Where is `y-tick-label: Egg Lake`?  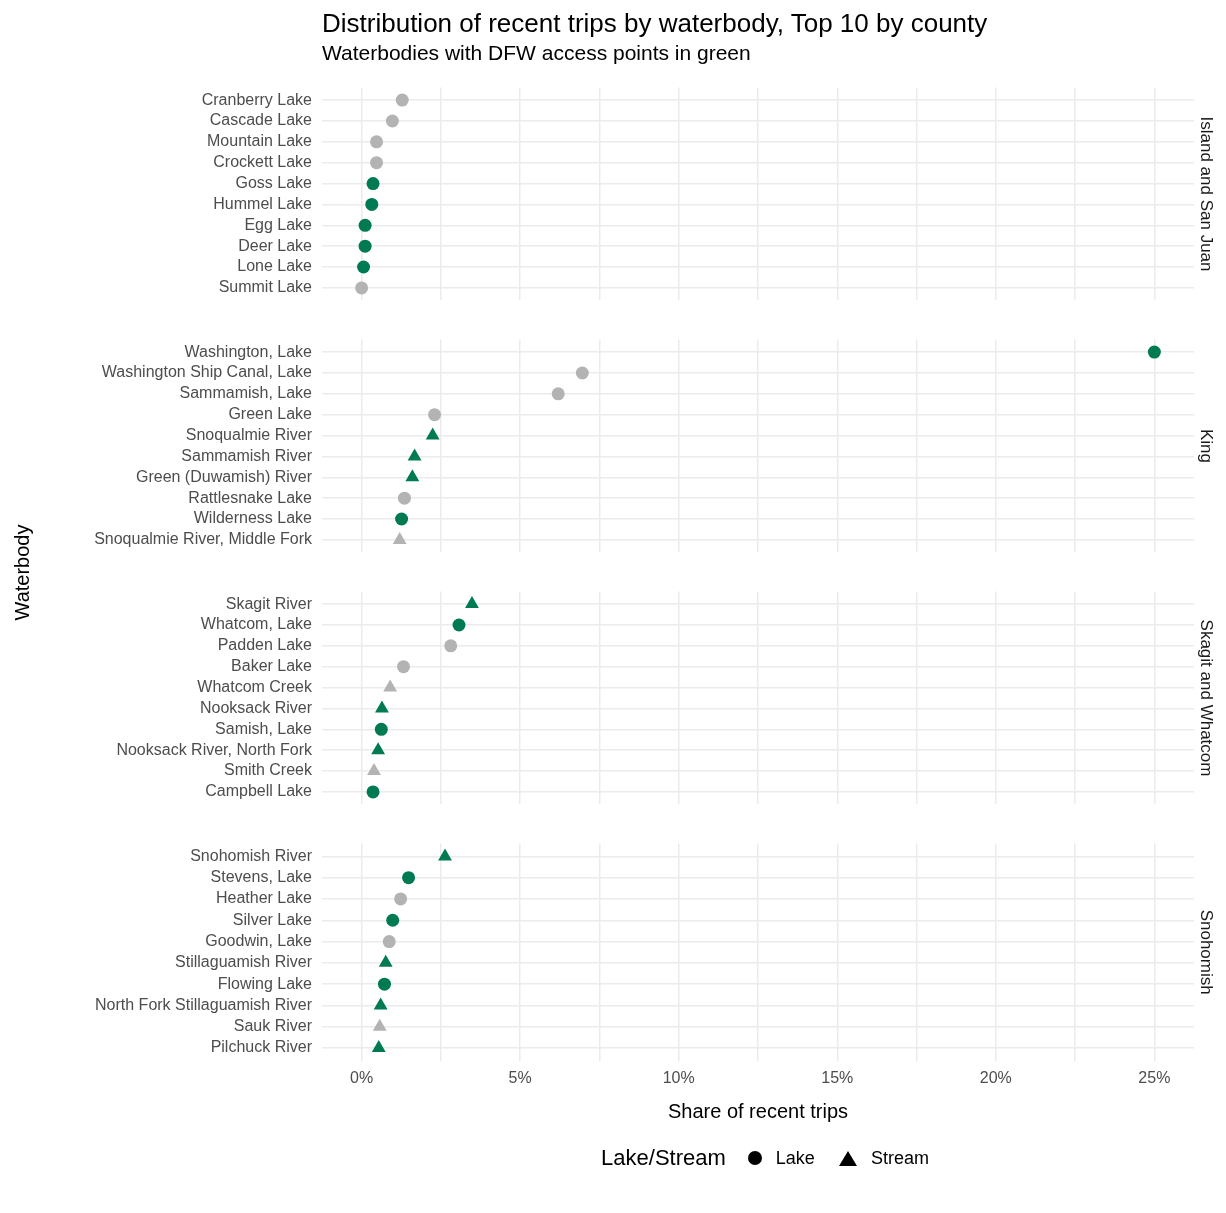 y-tick-label: Egg Lake is located at coordinates (278, 224).